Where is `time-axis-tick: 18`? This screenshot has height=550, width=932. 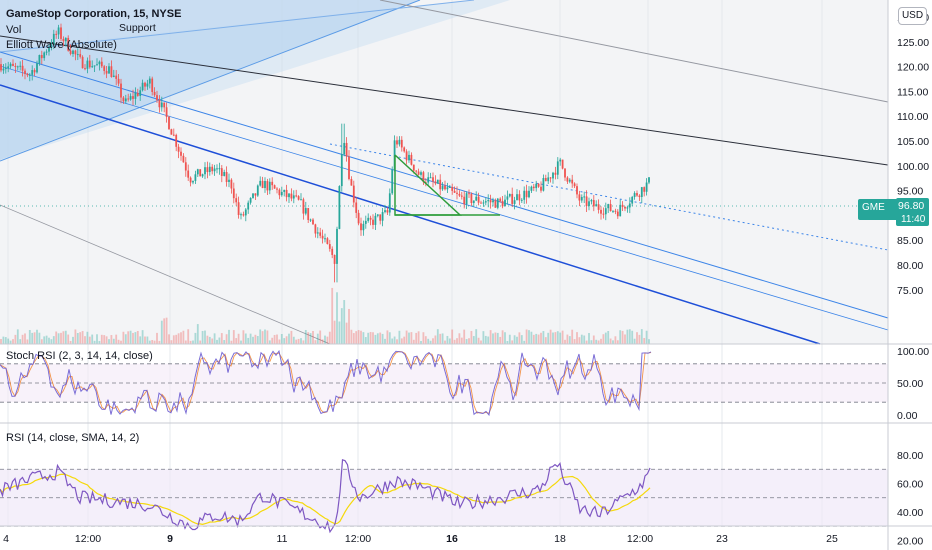
time-axis-tick: 18 is located at coordinates (560, 539).